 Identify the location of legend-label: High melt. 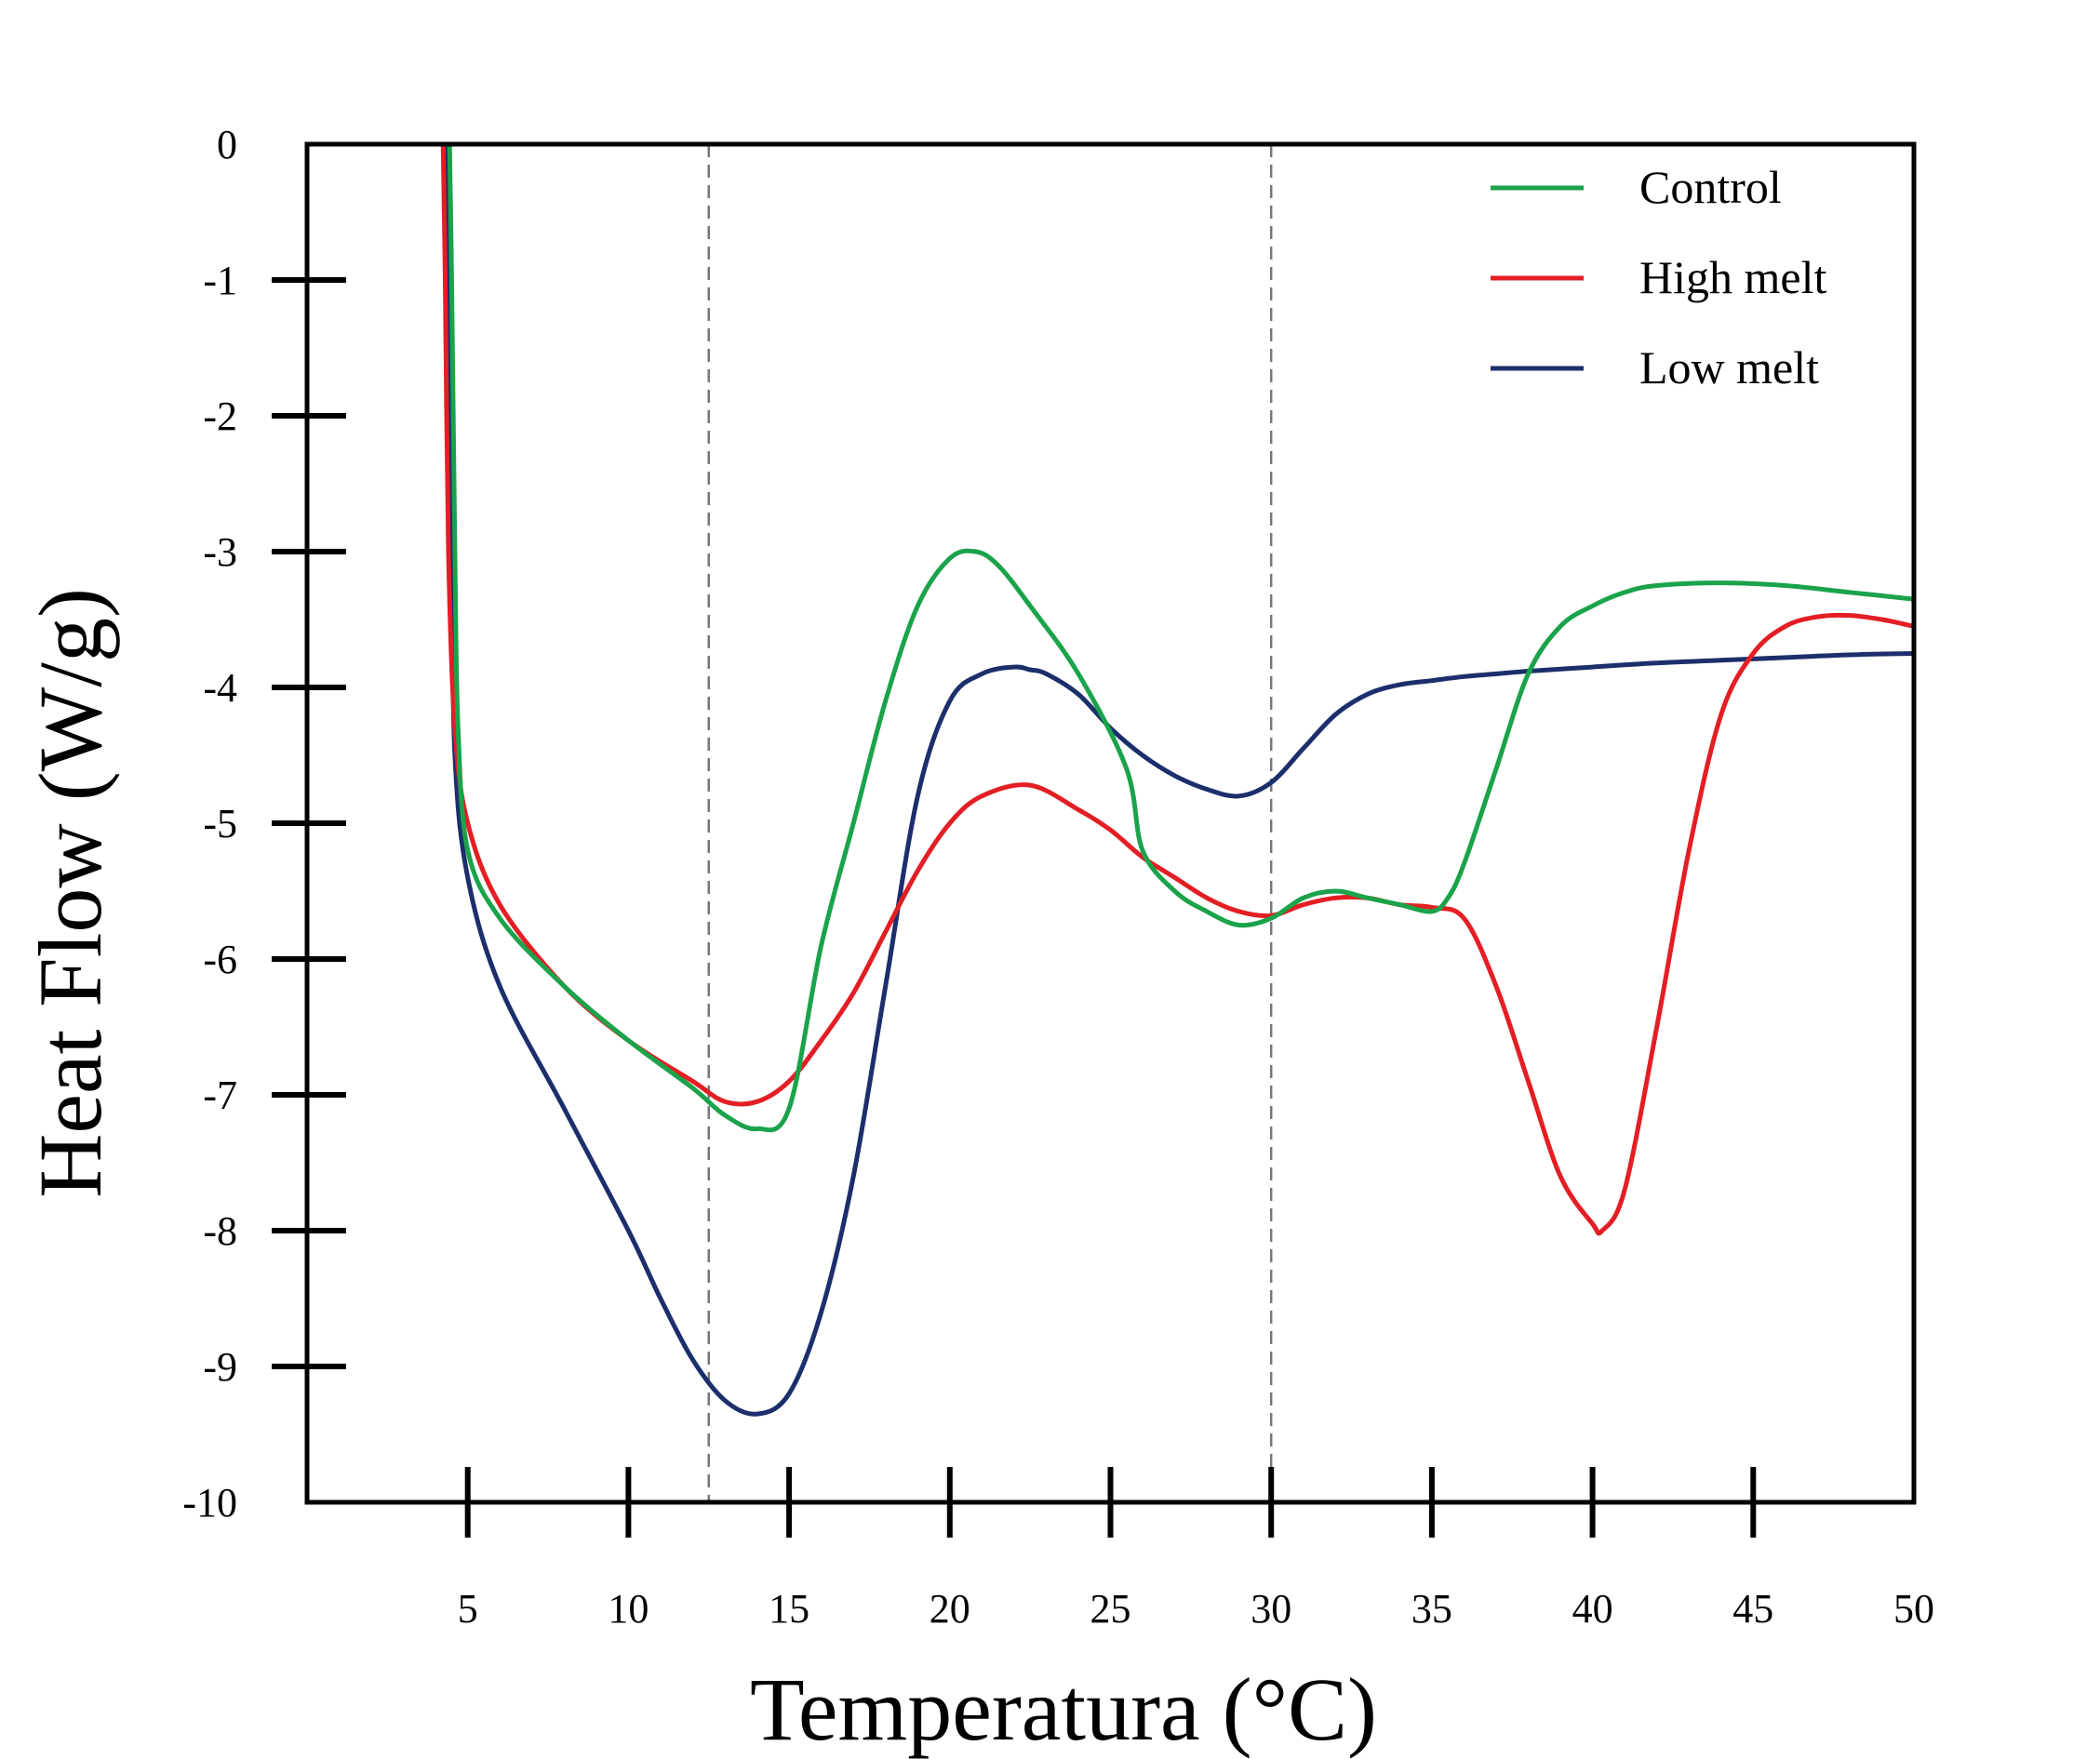
(1732, 277).